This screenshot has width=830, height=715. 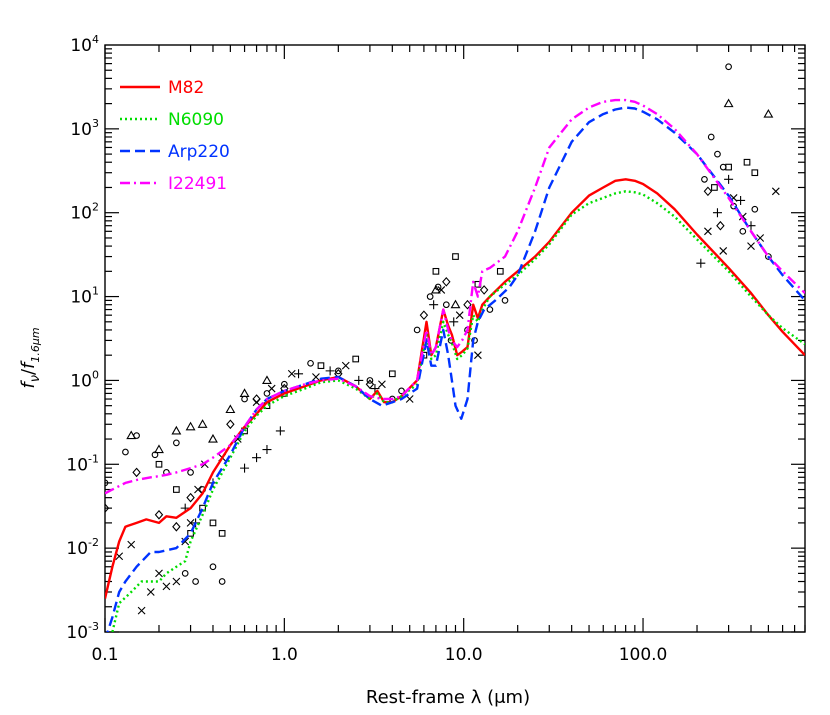 I want to click on legend: M82 N6090 Arp220 I22491, so click(x=175, y=136).